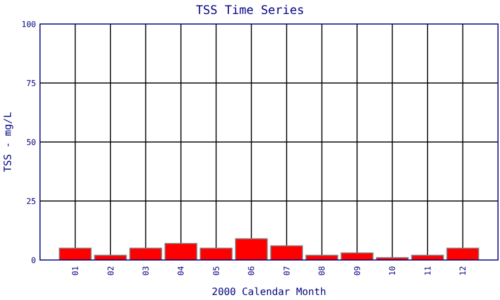 The image size is (500, 300). Describe the element at coordinates (31, 83) in the screenshot. I see `y-tick-label: 75` at that location.